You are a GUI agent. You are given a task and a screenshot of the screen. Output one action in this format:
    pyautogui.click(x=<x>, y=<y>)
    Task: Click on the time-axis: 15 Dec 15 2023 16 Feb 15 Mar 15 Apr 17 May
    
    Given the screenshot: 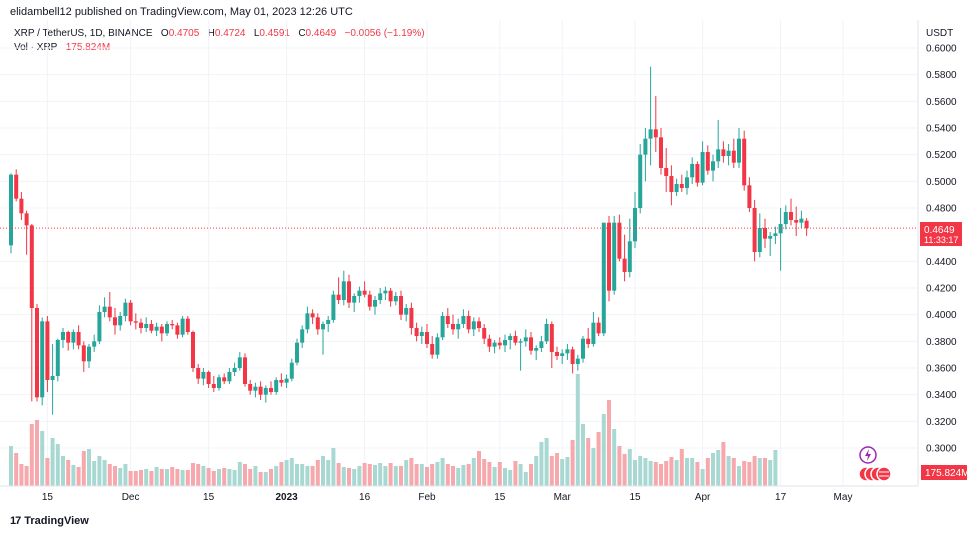 What is the action you would take?
    pyautogui.click(x=447, y=497)
    